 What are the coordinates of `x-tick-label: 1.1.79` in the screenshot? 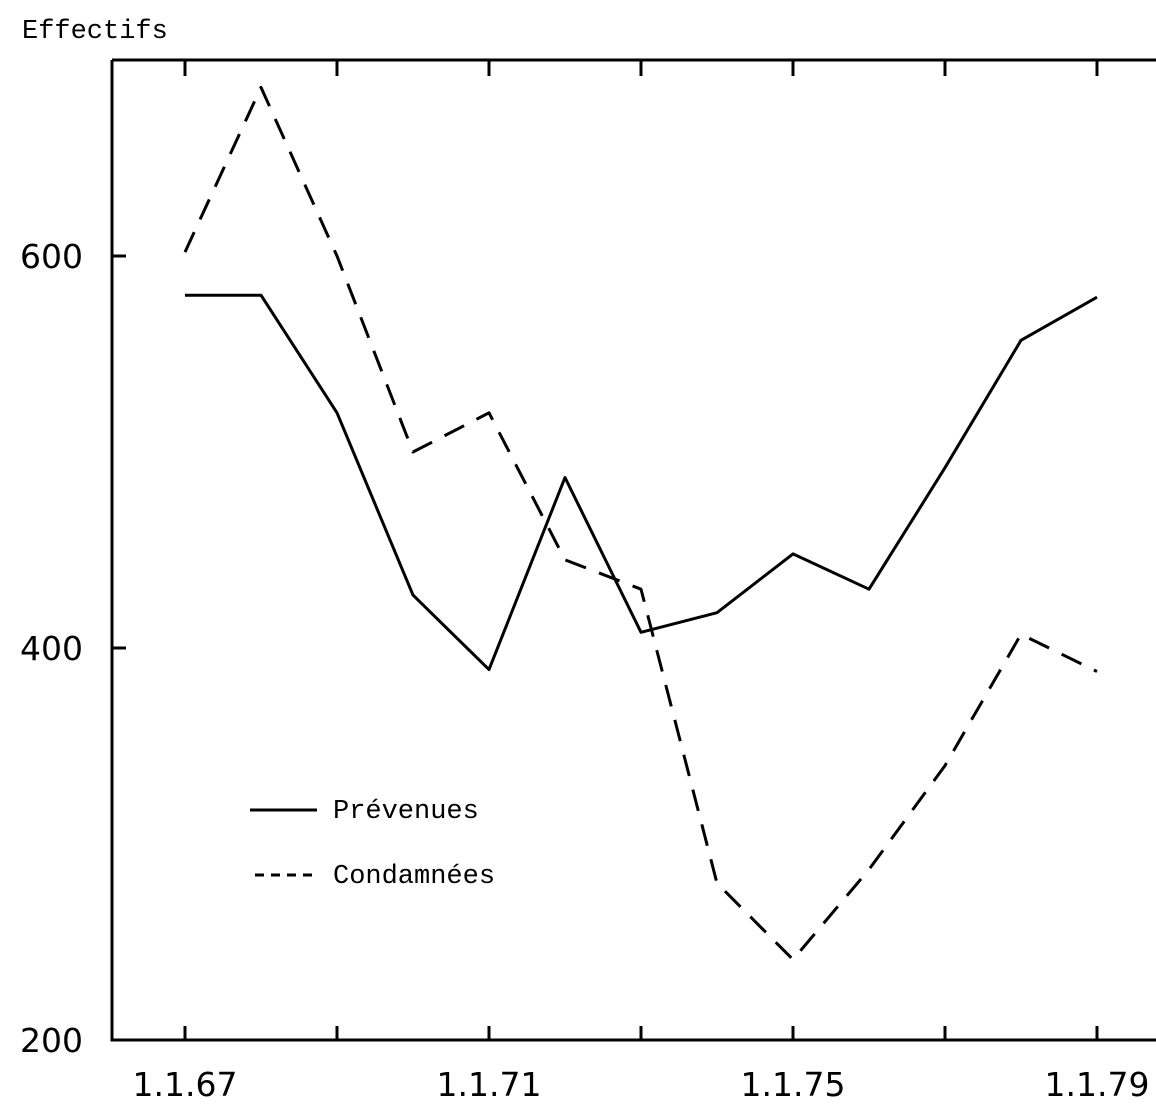 It's located at (1097, 1084).